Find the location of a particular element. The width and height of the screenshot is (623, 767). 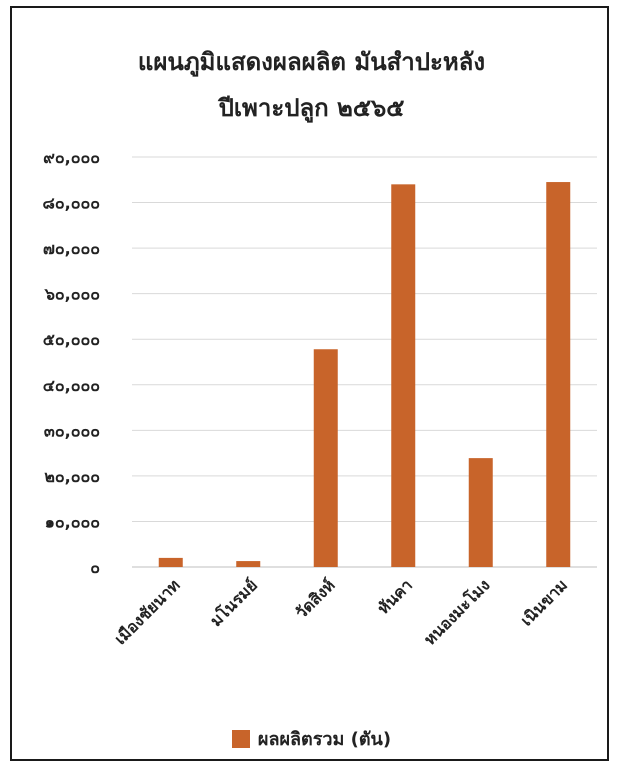

x-category-label: เมืองชัยนาท is located at coordinates (147, 611).